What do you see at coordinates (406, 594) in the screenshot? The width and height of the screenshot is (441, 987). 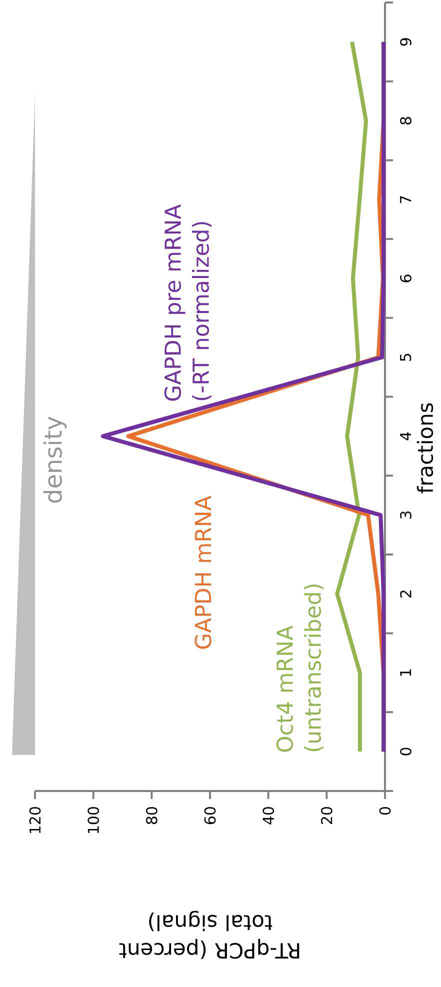 I see `y-tick-label: 2` at bounding box center [406, 594].